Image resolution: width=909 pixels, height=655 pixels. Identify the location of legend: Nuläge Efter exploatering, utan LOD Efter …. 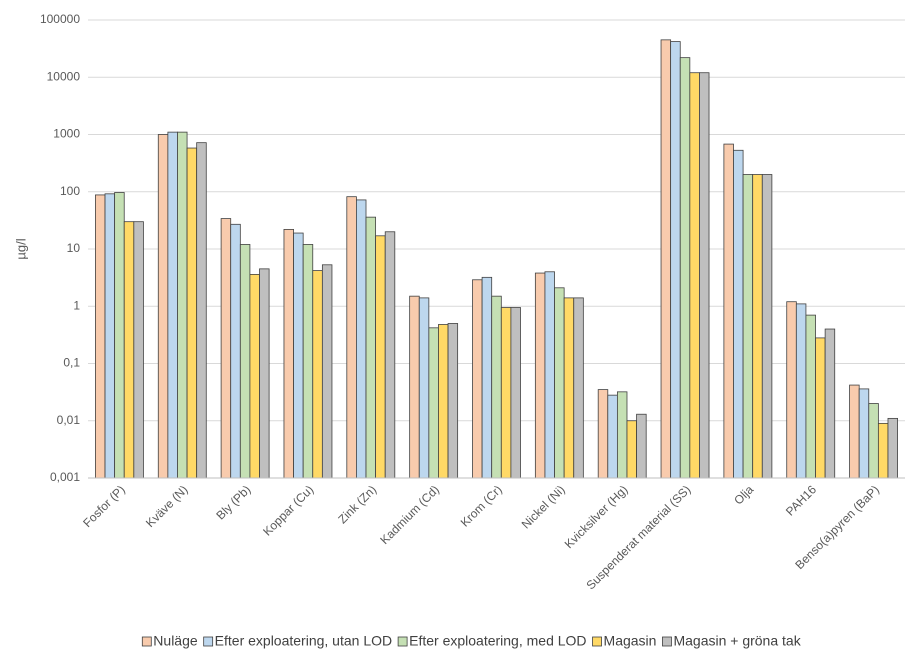
(471, 641).